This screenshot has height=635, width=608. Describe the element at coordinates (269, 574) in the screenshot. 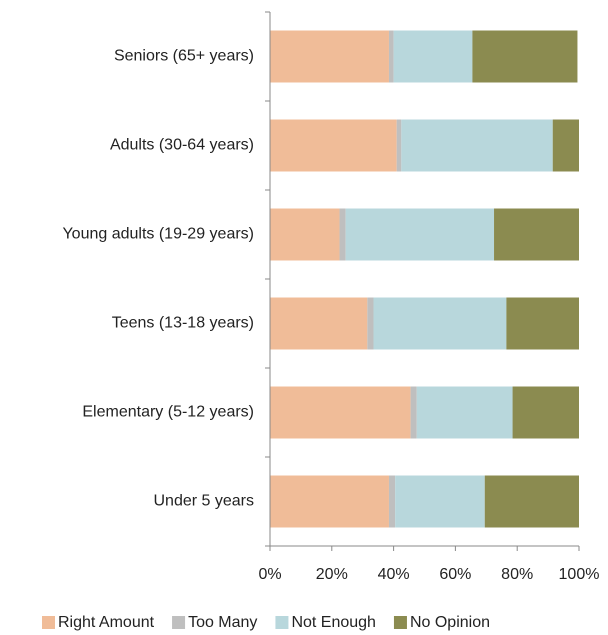

I see `x-tick-label: 0%` at that location.